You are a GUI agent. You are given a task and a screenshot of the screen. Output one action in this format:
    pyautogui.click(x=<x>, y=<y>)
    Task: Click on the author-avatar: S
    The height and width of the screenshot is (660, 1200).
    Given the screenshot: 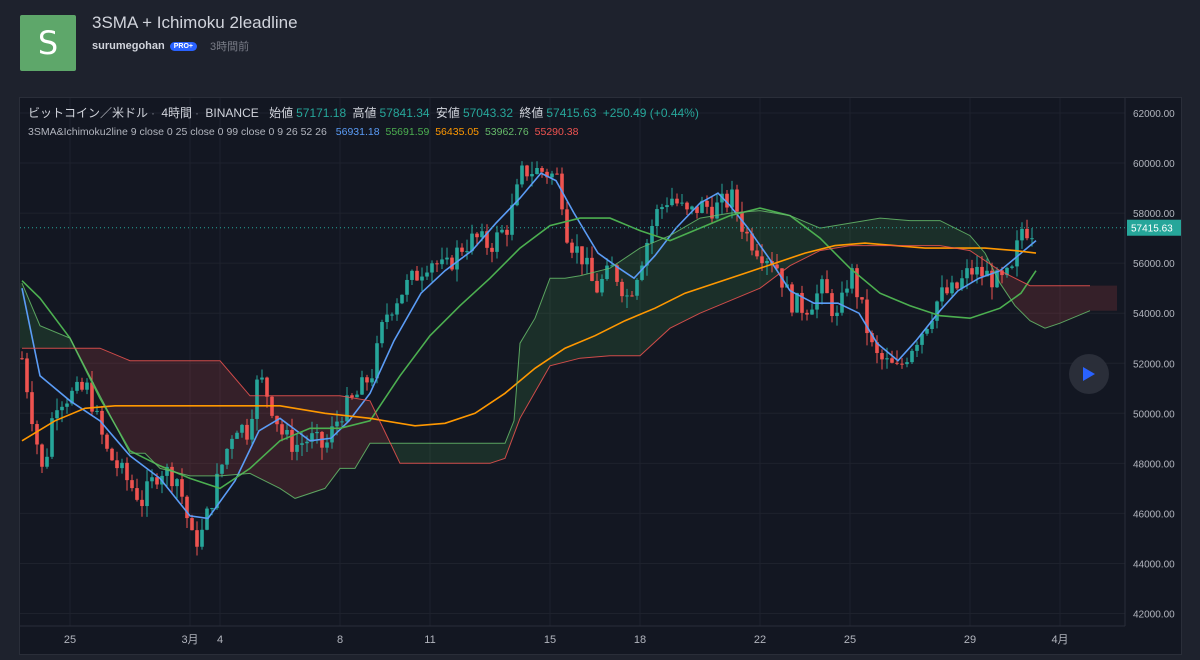 What is the action you would take?
    pyautogui.click(x=48, y=43)
    